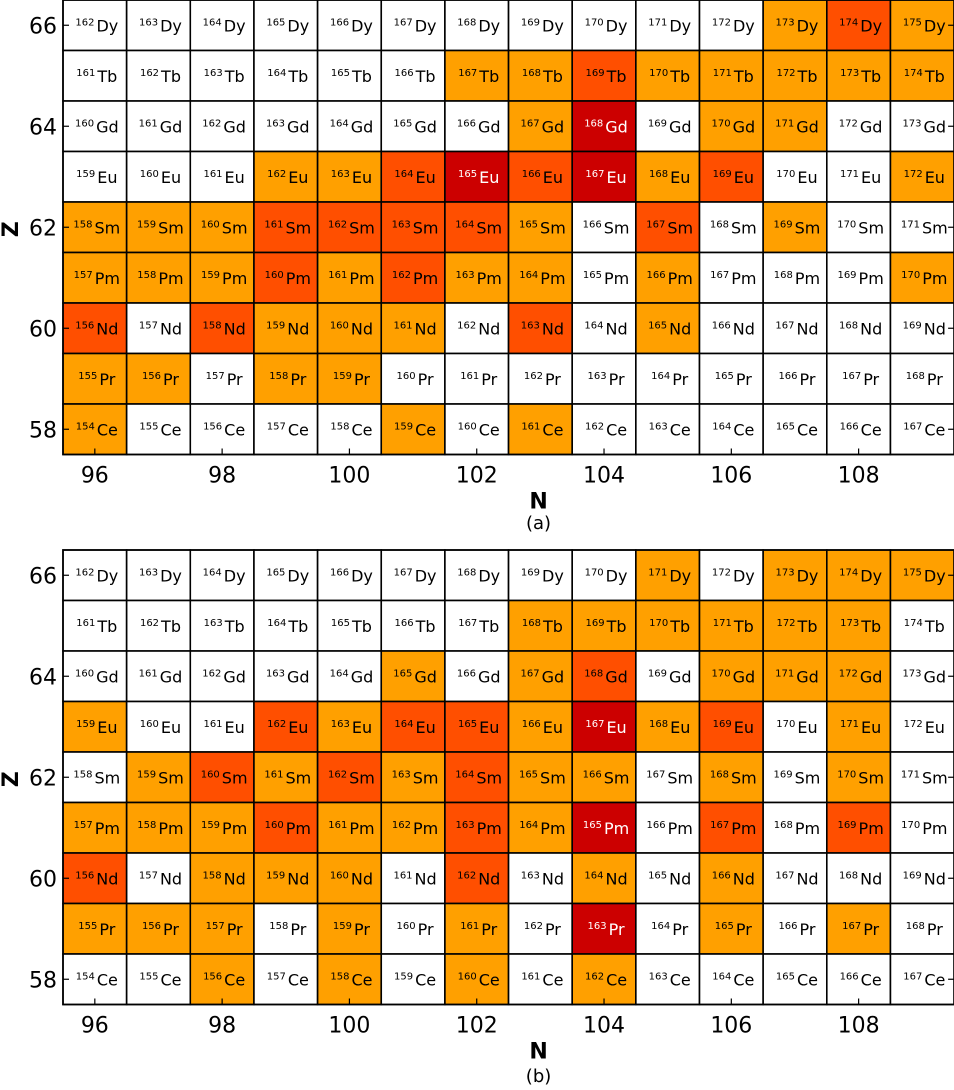 The width and height of the screenshot is (954, 1090). I want to click on nuclide-label: 165 Pr, so click(733, 929).